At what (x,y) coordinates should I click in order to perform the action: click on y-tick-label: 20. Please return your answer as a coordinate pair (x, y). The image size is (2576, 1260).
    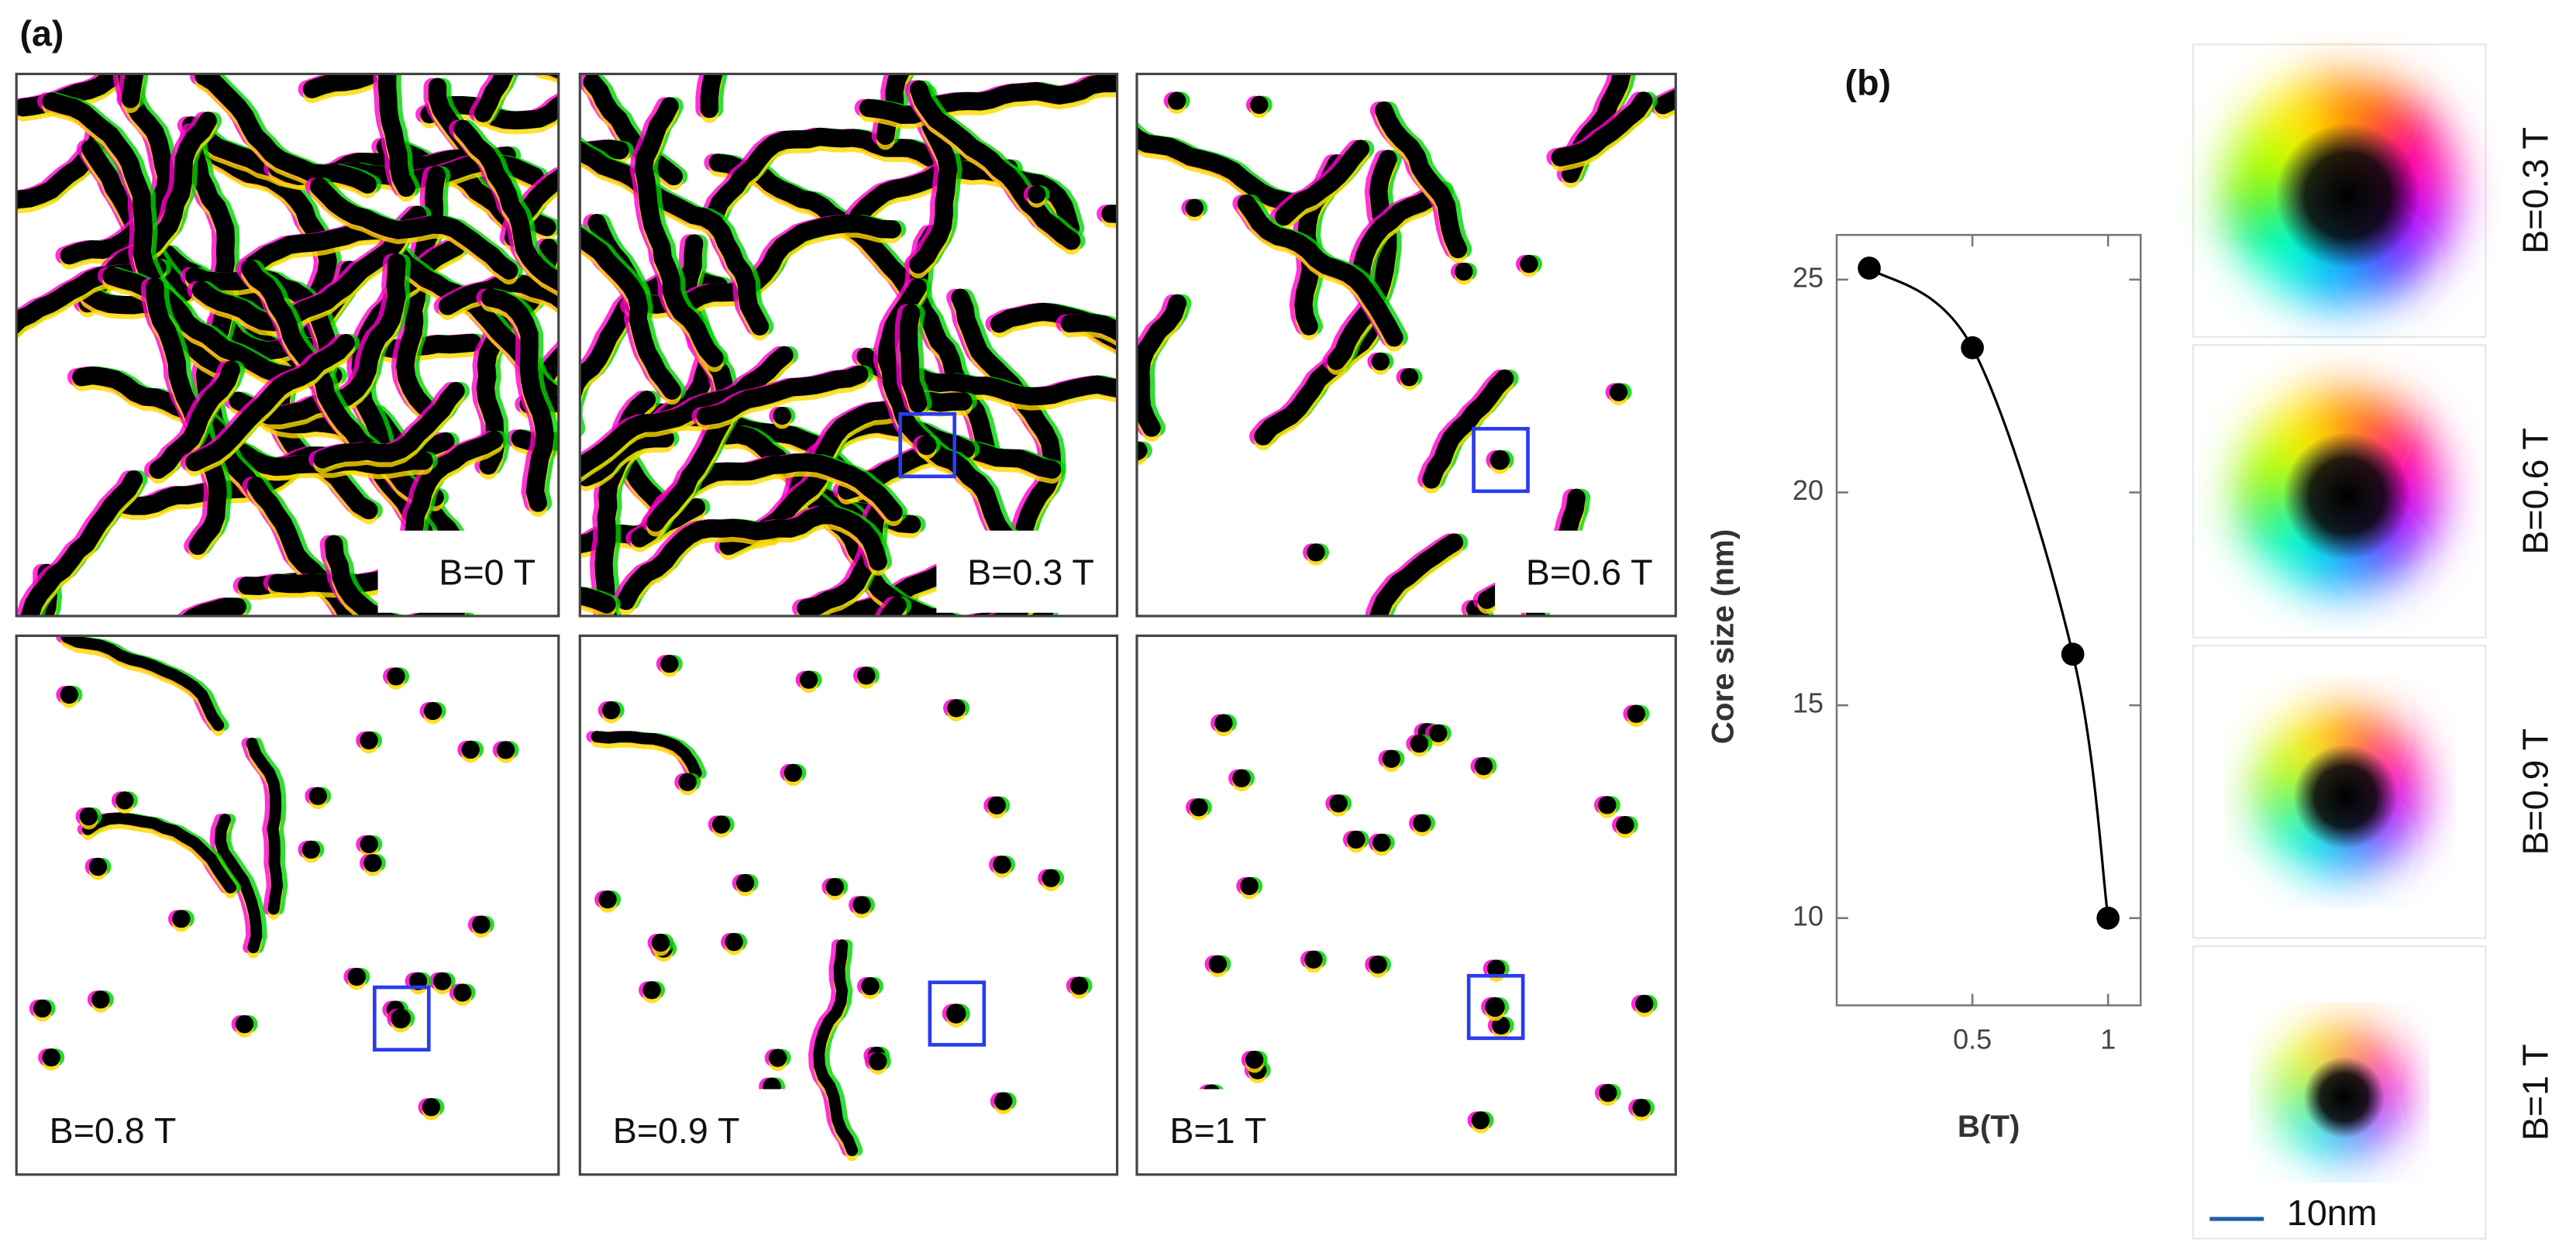
    Looking at the image, I should click on (1808, 490).